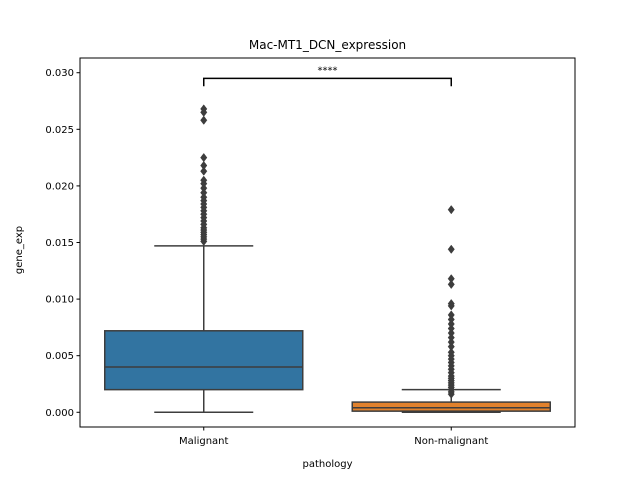  What do you see at coordinates (59, 413) in the screenshot?
I see `y-tick-label: 0.000` at bounding box center [59, 413].